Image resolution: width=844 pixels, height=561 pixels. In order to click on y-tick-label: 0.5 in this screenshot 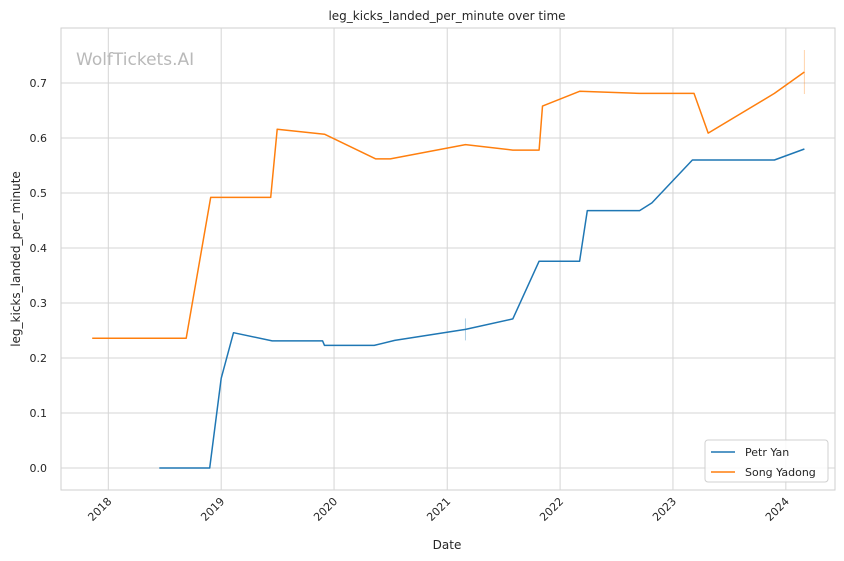, I will do `click(39, 193)`.